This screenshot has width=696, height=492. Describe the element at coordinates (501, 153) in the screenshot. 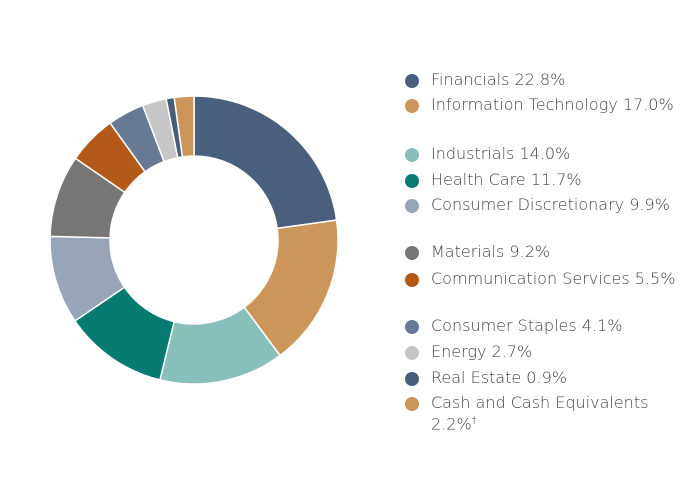

I see `legend-label: Industrials 14.0%` at that location.